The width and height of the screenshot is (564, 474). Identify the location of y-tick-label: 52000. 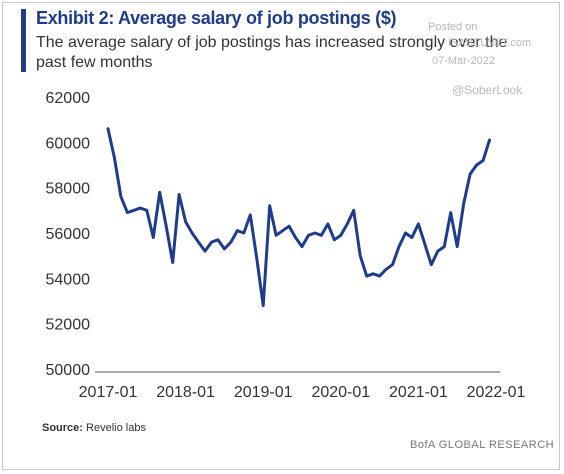
(68, 325).